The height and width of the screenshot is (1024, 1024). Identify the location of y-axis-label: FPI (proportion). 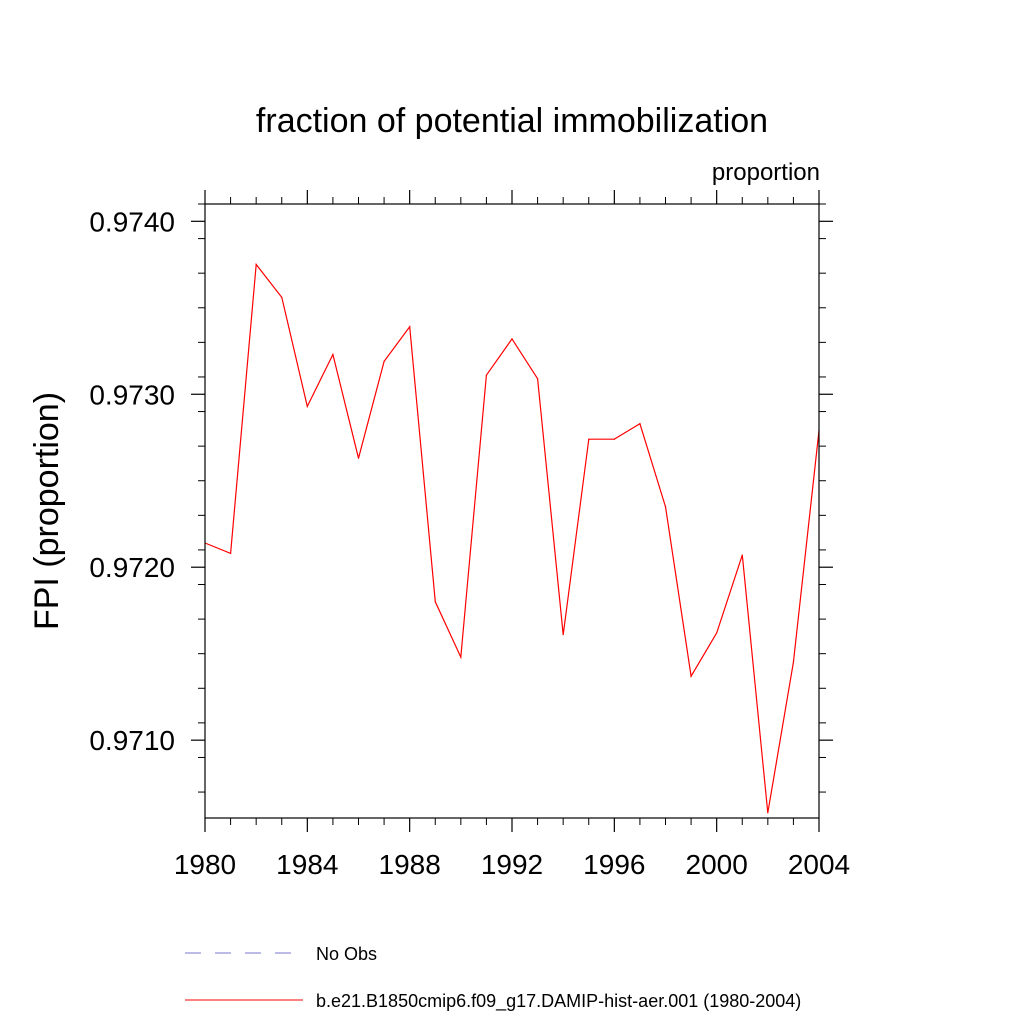
(47, 511).